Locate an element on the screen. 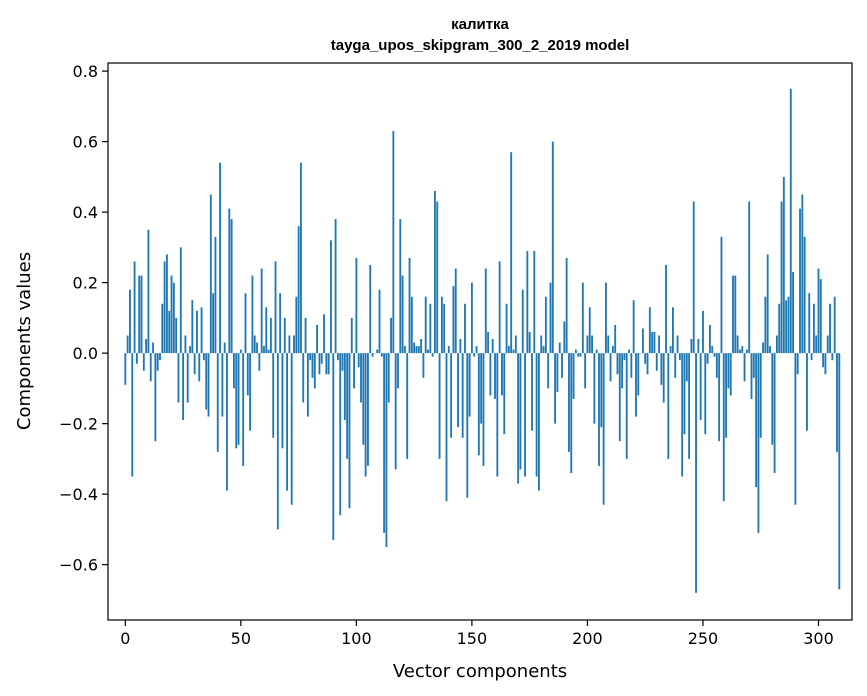 The width and height of the screenshot is (867, 696). chart-title-line1: калитка is located at coordinates (480, 24).